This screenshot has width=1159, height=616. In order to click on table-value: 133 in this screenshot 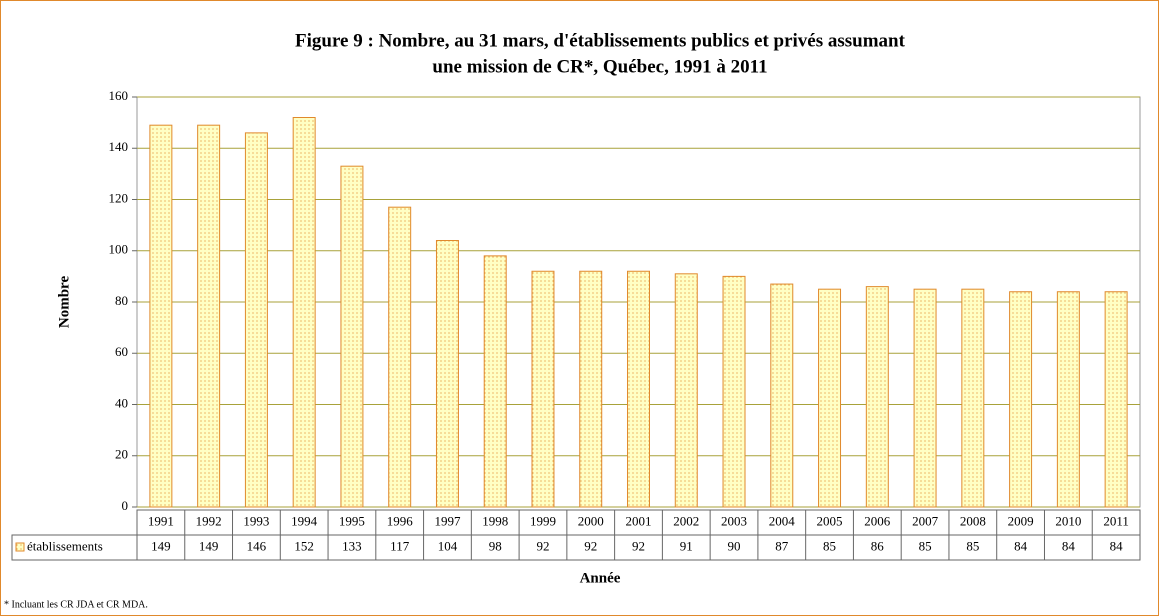, I will do `click(352, 545)`.